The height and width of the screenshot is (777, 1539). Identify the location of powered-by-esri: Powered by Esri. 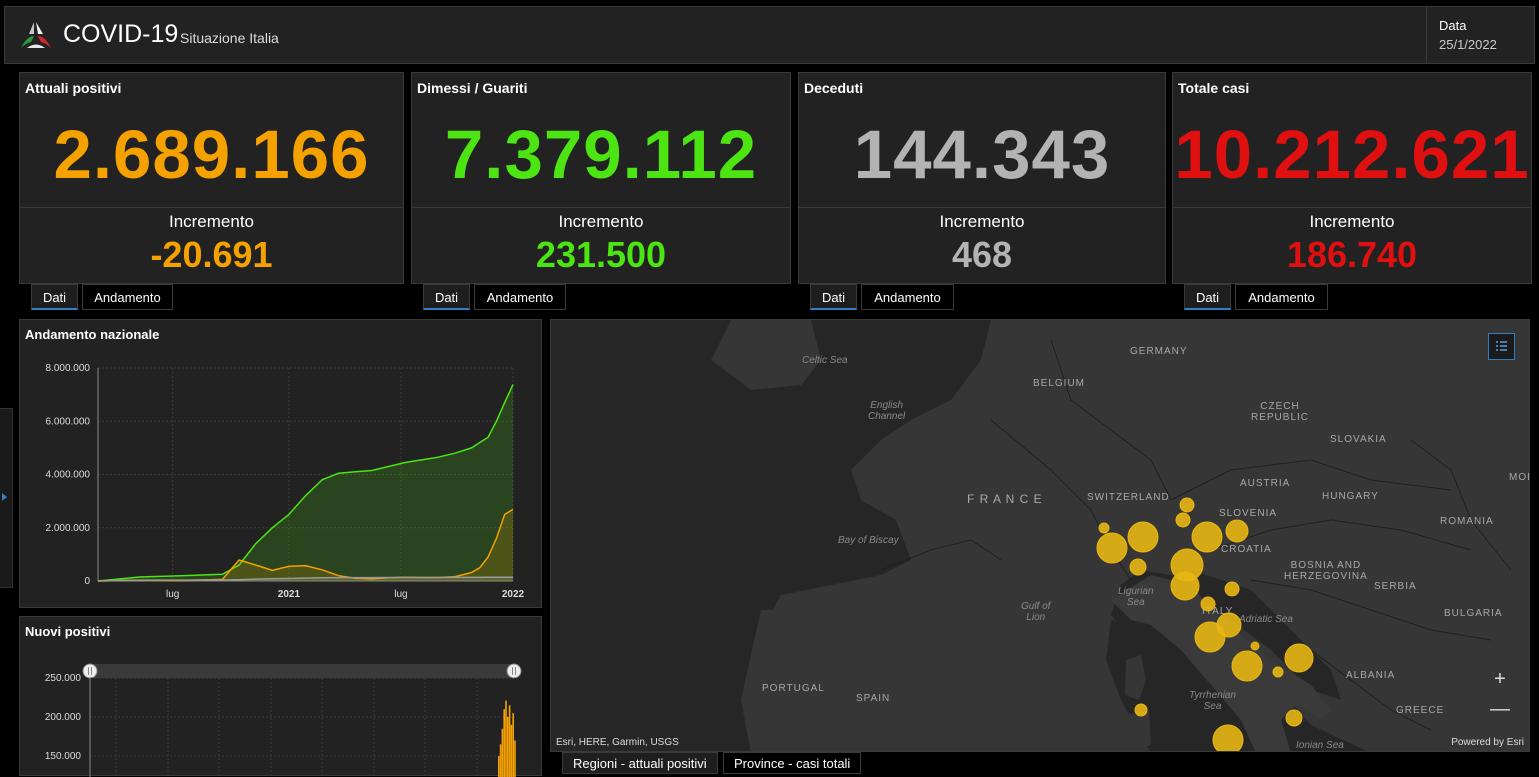
(1487, 742).